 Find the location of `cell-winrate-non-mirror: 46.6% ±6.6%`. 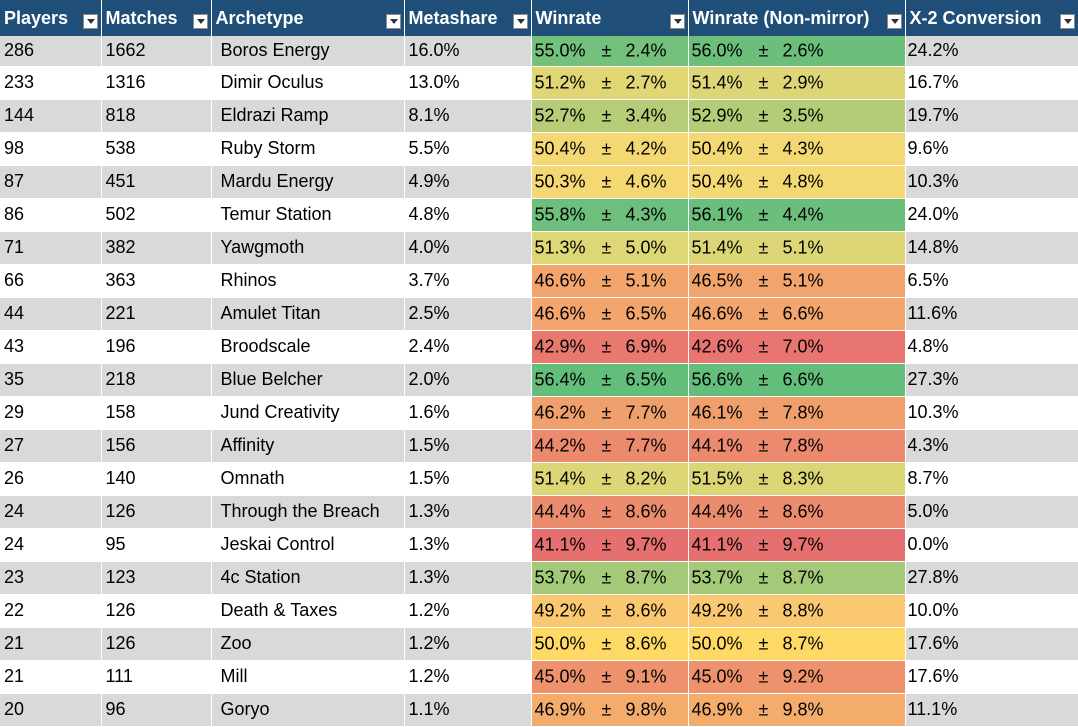

cell-winrate-non-mirror: 46.6% ±6.6% is located at coordinates (797, 314).